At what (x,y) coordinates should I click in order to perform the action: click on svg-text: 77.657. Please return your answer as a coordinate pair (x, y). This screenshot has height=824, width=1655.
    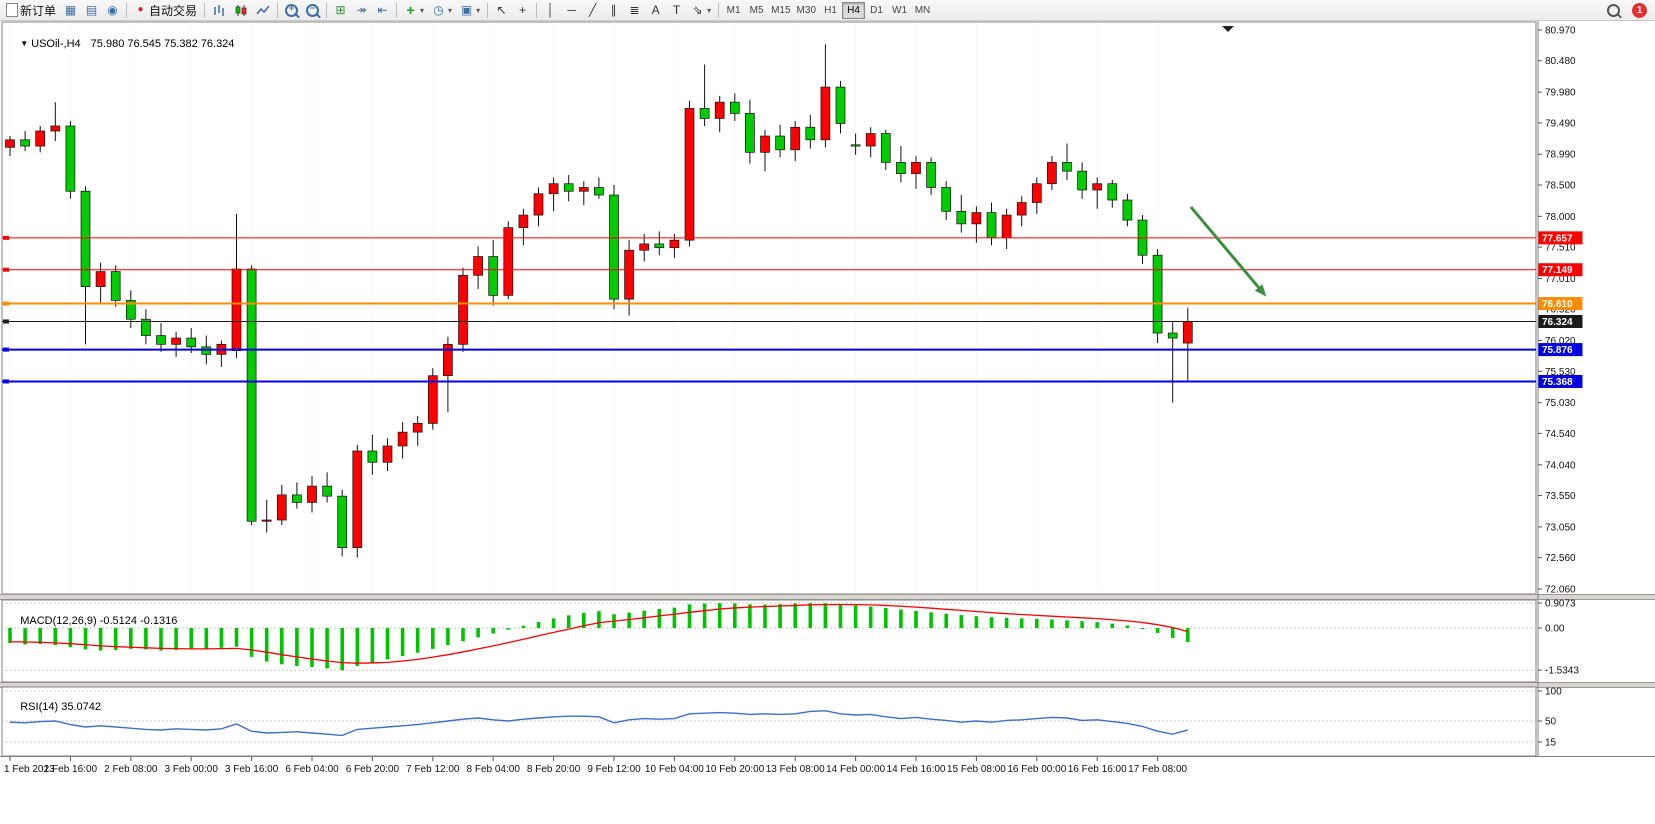
    Looking at the image, I should click on (1557, 238).